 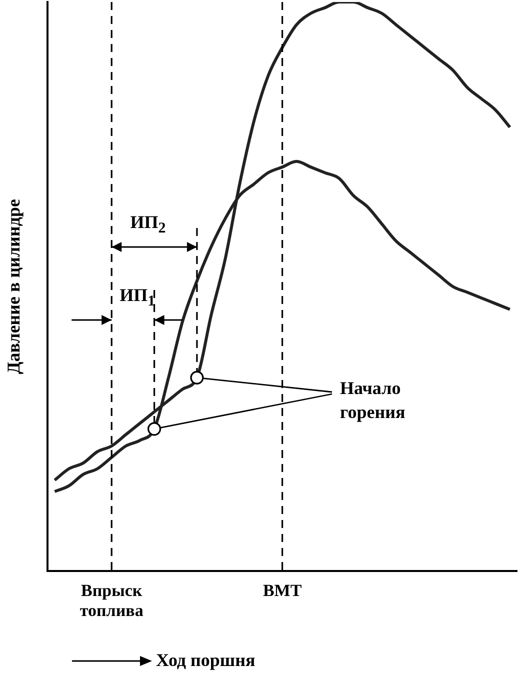 What do you see at coordinates (138, 298) in the screenshot?
I see `annotation: ИП$_{1}$` at bounding box center [138, 298].